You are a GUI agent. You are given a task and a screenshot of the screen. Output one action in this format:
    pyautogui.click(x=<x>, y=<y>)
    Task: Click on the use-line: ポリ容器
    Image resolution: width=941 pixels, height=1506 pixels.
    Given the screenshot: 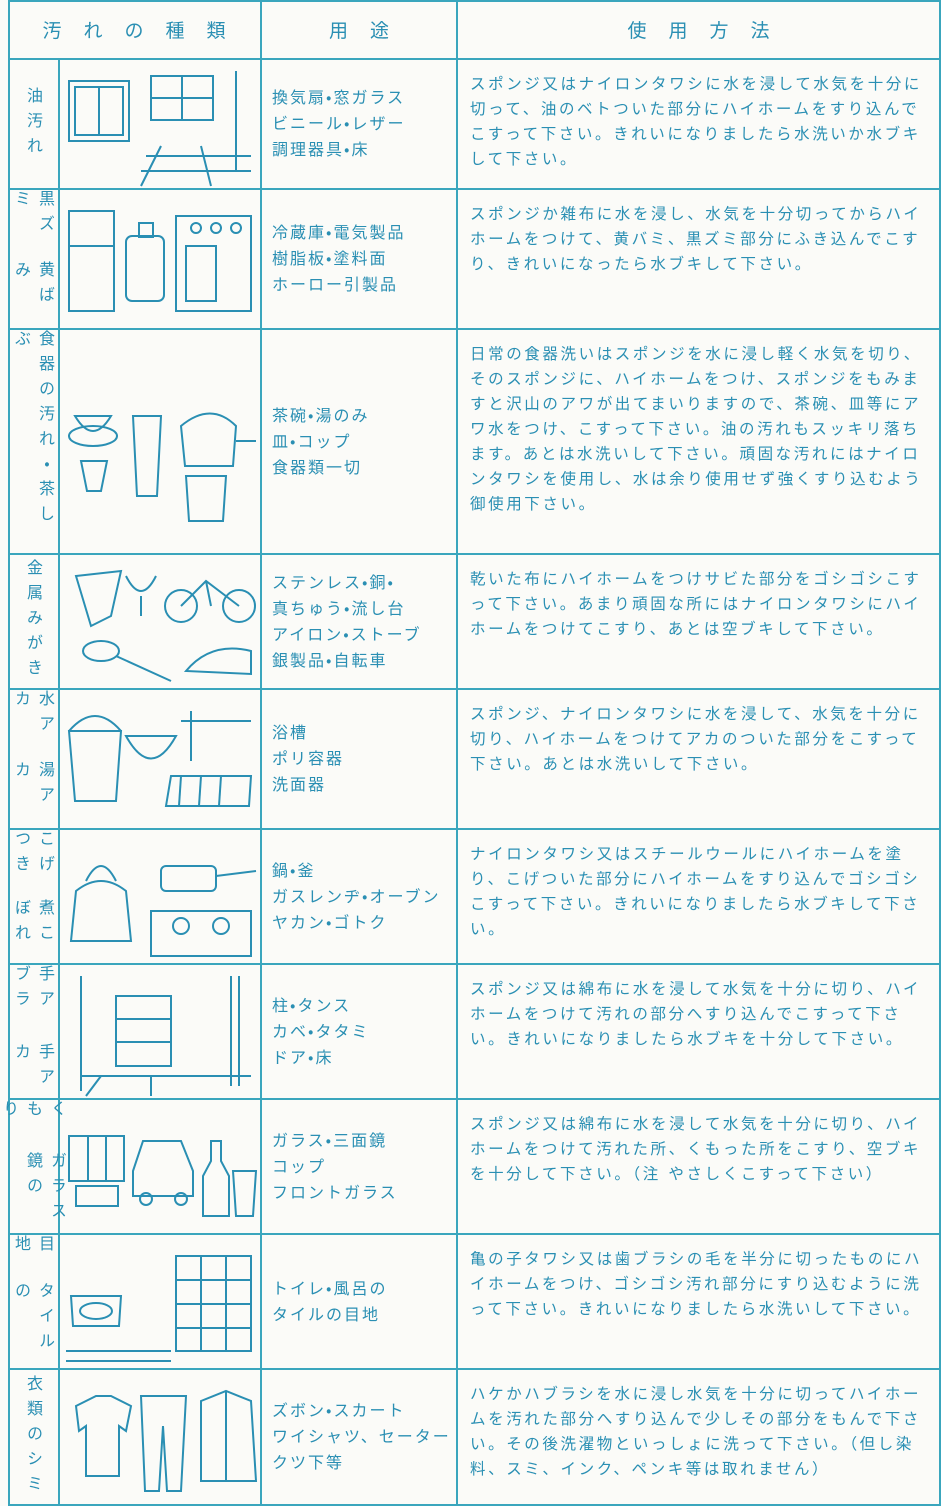 What is the action you would take?
    pyautogui.click(x=308, y=758)
    